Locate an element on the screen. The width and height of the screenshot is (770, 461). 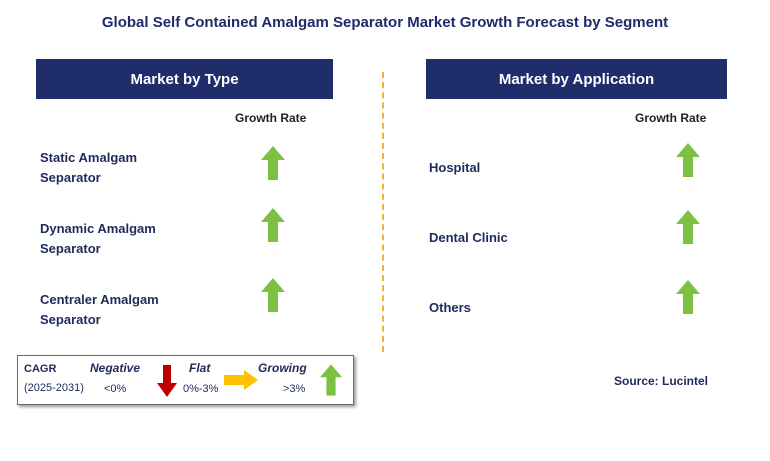
legend-flat-range: 0%-3% is located at coordinates (201, 389).